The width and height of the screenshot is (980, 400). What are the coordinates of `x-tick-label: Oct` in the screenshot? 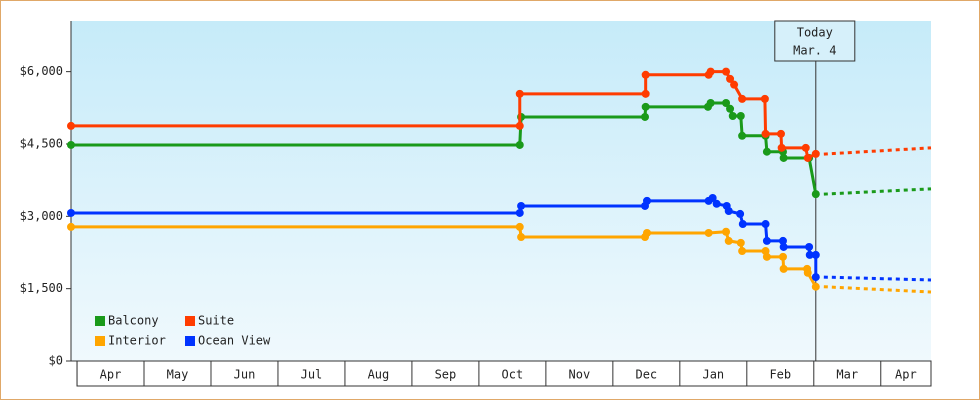 It's located at (513, 375).